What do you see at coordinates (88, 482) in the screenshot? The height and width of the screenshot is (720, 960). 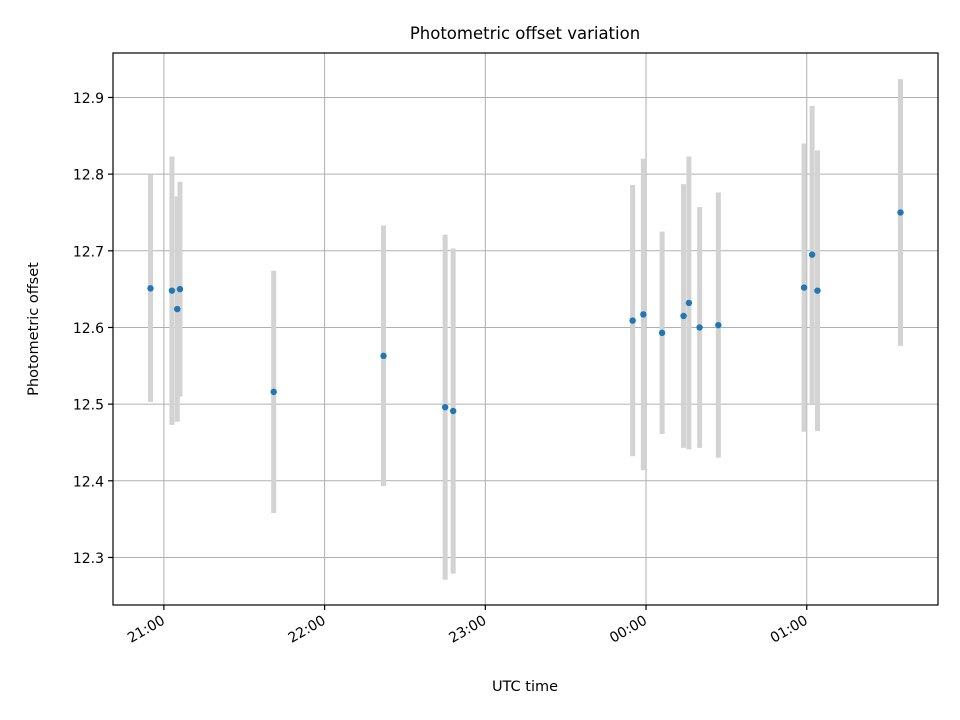 I see `y-tick-label: 12.4` at bounding box center [88, 482].